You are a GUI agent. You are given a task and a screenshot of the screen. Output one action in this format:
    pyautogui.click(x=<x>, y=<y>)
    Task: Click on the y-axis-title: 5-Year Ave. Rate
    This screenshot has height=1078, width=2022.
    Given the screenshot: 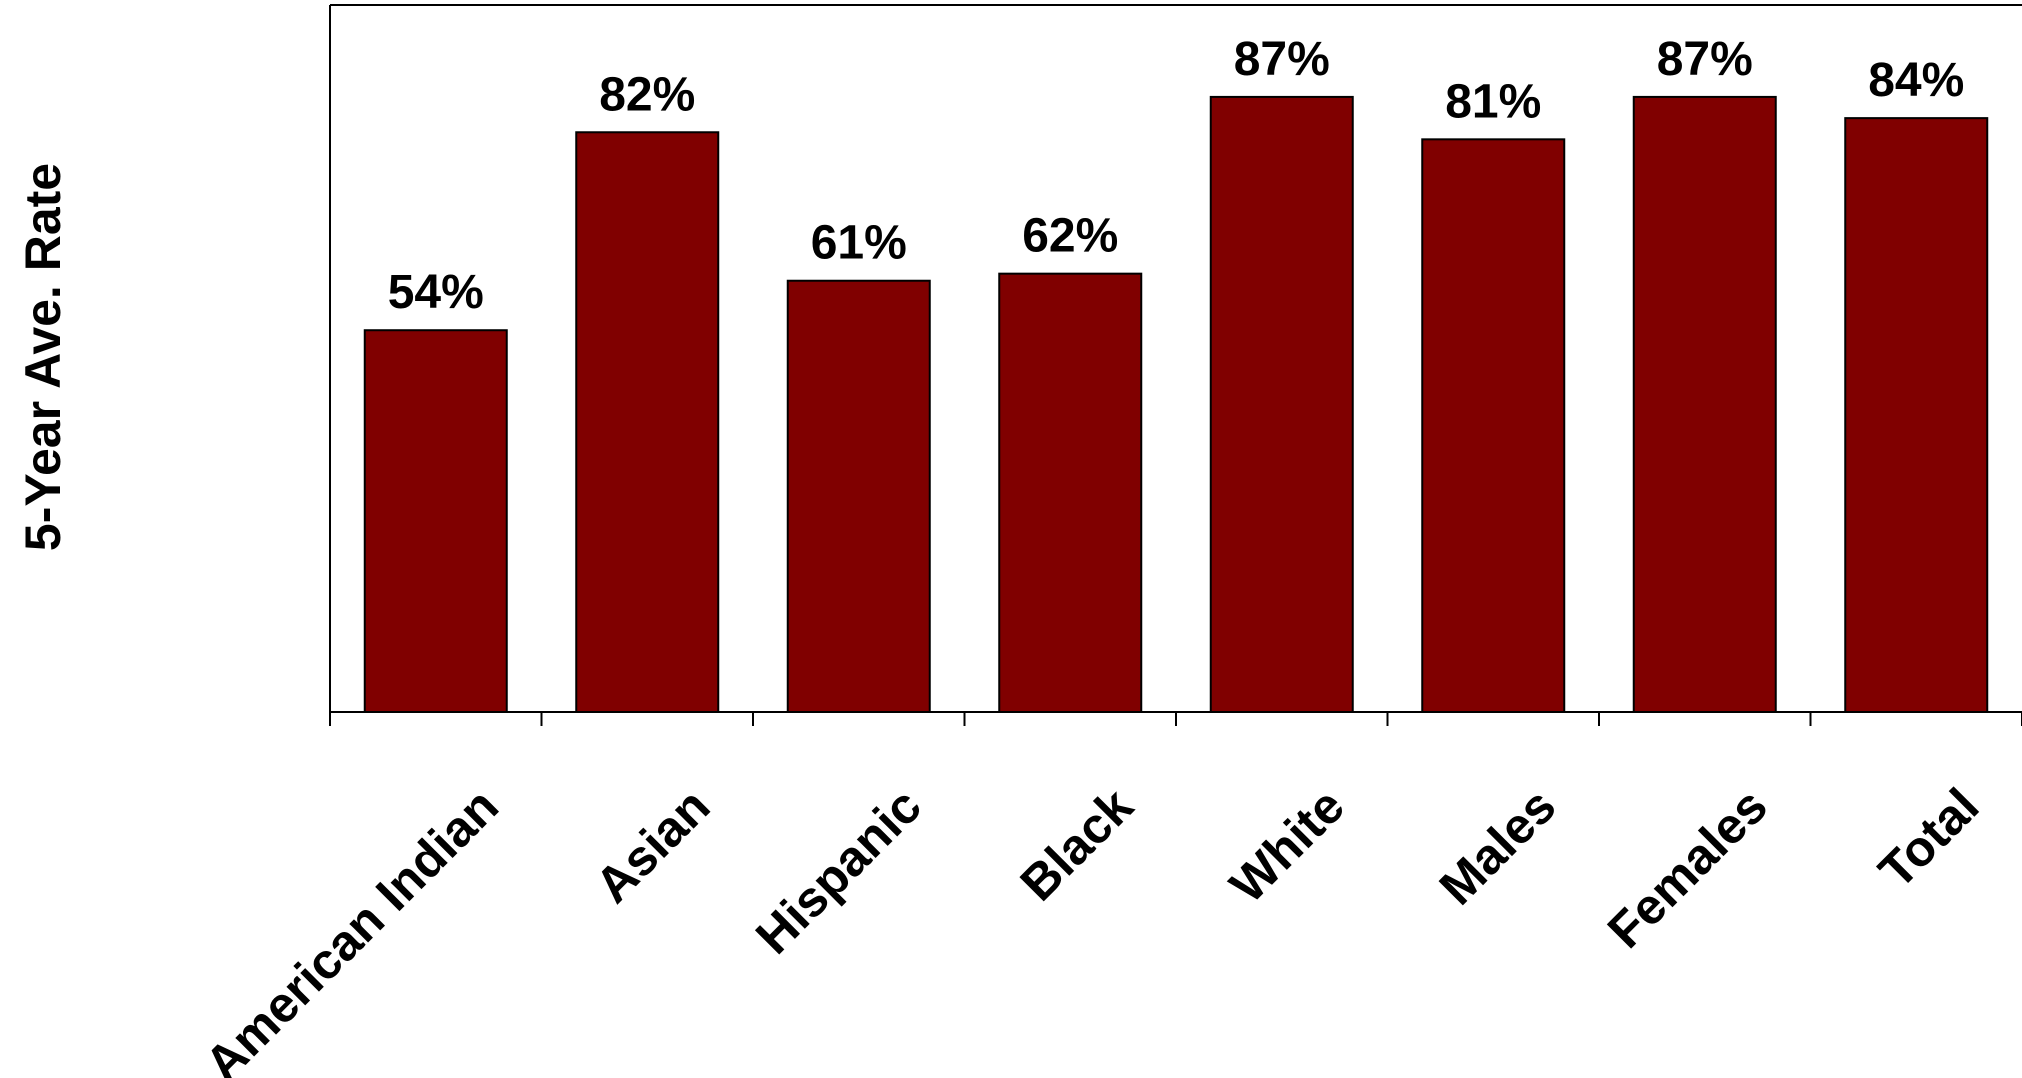 What is the action you would take?
    pyautogui.click(x=43, y=357)
    